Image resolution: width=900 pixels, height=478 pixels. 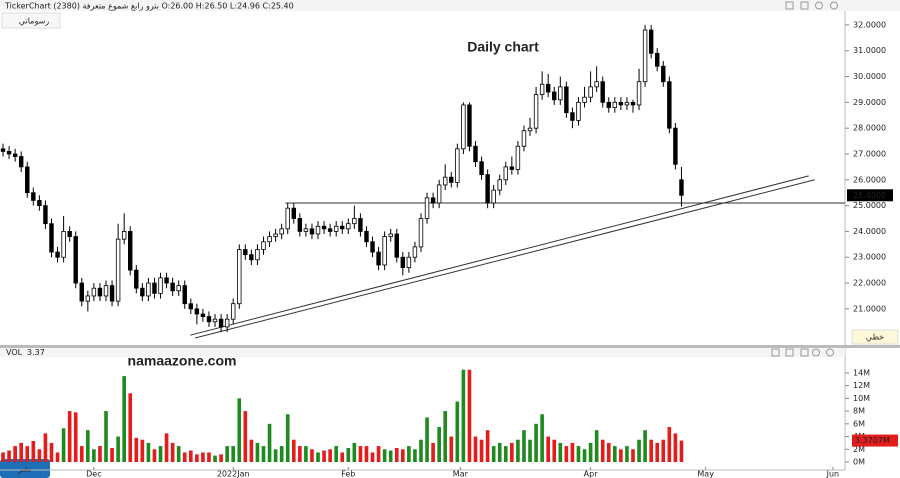 What do you see at coordinates (705, 474) in the screenshot?
I see `x-tick-label: May` at bounding box center [705, 474].